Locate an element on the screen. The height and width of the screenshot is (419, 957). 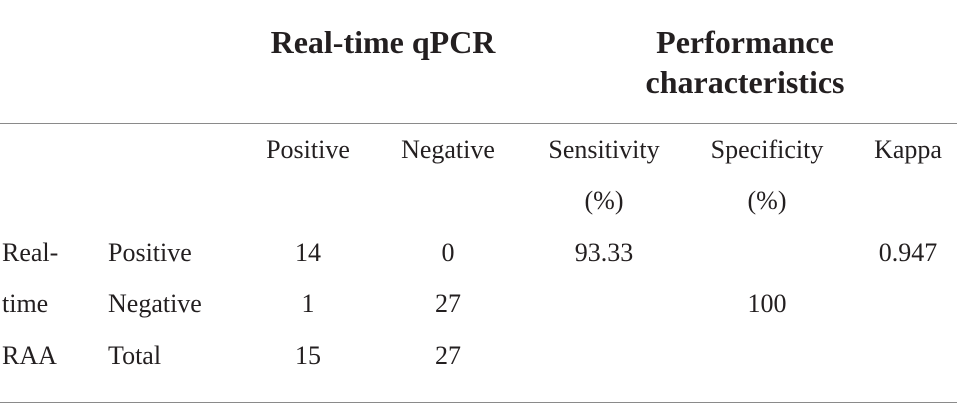
cell-positive-negative: 0 is located at coordinates (448, 252).